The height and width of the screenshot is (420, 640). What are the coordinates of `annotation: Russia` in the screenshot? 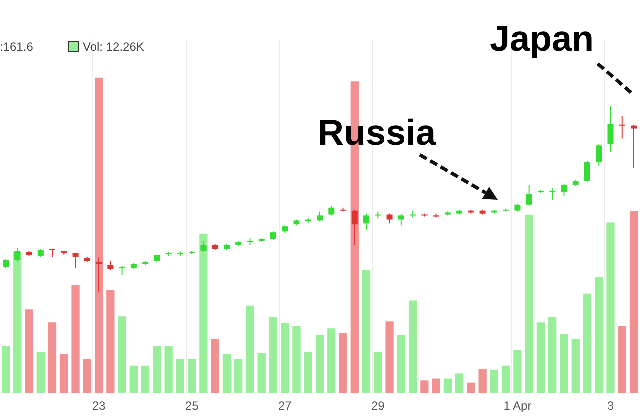 It's located at (377, 133).